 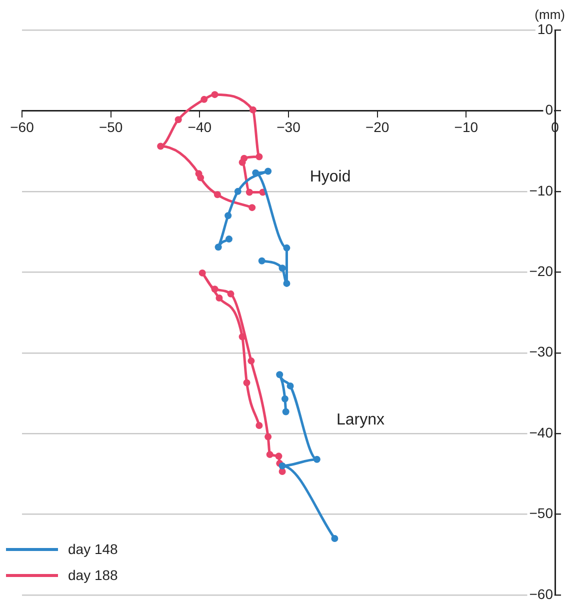 I want to click on x-tick-label: −50, so click(x=110, y=126).